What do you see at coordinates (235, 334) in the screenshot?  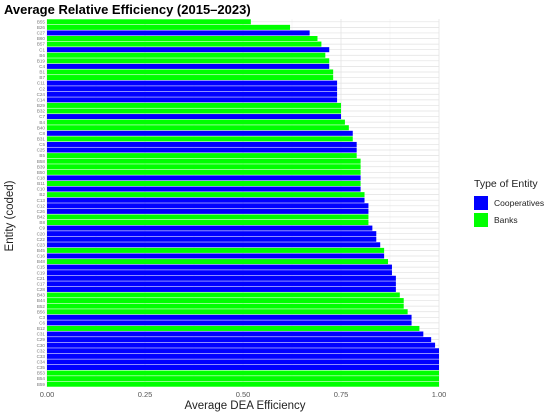 I see `bar-C31` at bounding box center [235, 334].